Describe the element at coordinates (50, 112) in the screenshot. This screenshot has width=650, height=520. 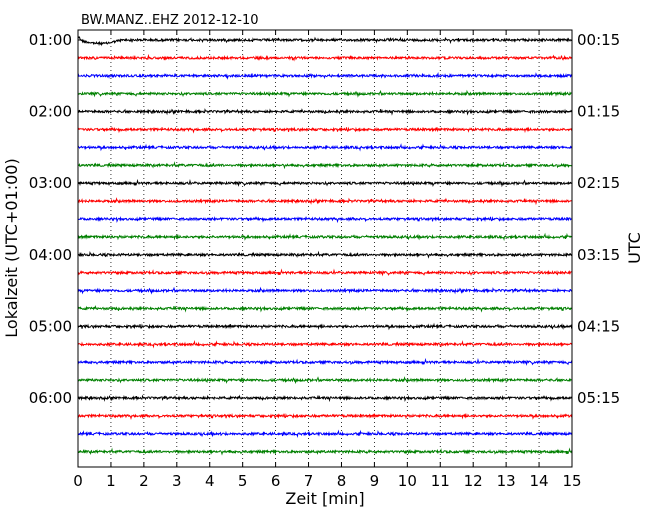
I see `left-tick-label-1: 02:00` at that location.